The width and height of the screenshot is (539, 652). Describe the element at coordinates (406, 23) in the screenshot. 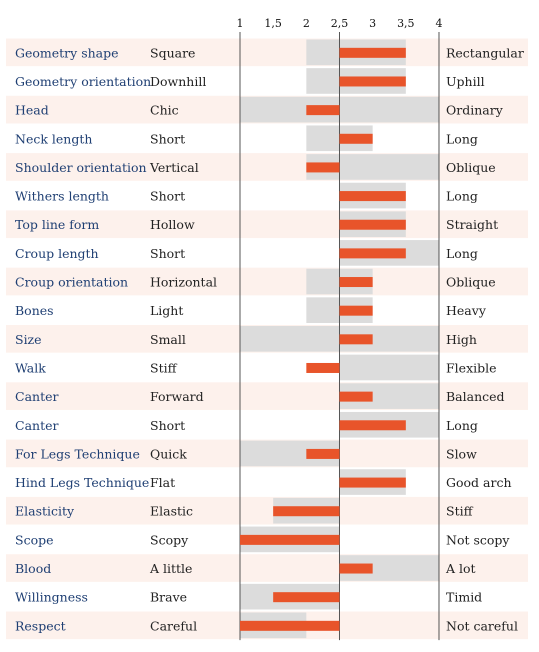

I see `tick-label: 3,5` at that location.